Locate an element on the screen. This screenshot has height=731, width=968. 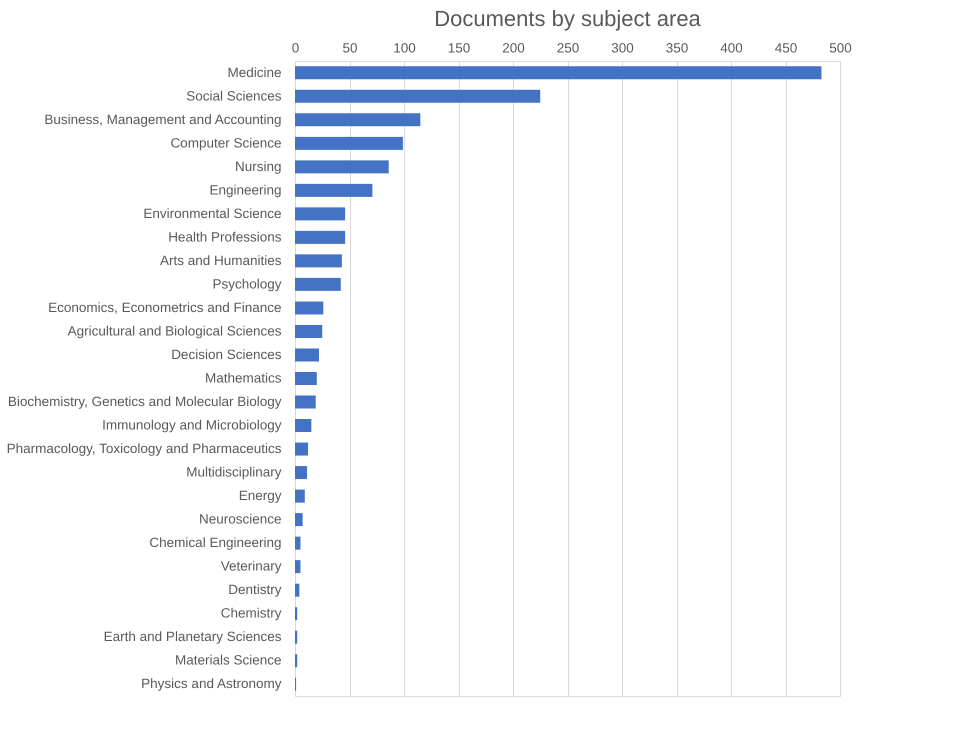
chart-title: Documents by subject area is located at coordinates (568, 18).